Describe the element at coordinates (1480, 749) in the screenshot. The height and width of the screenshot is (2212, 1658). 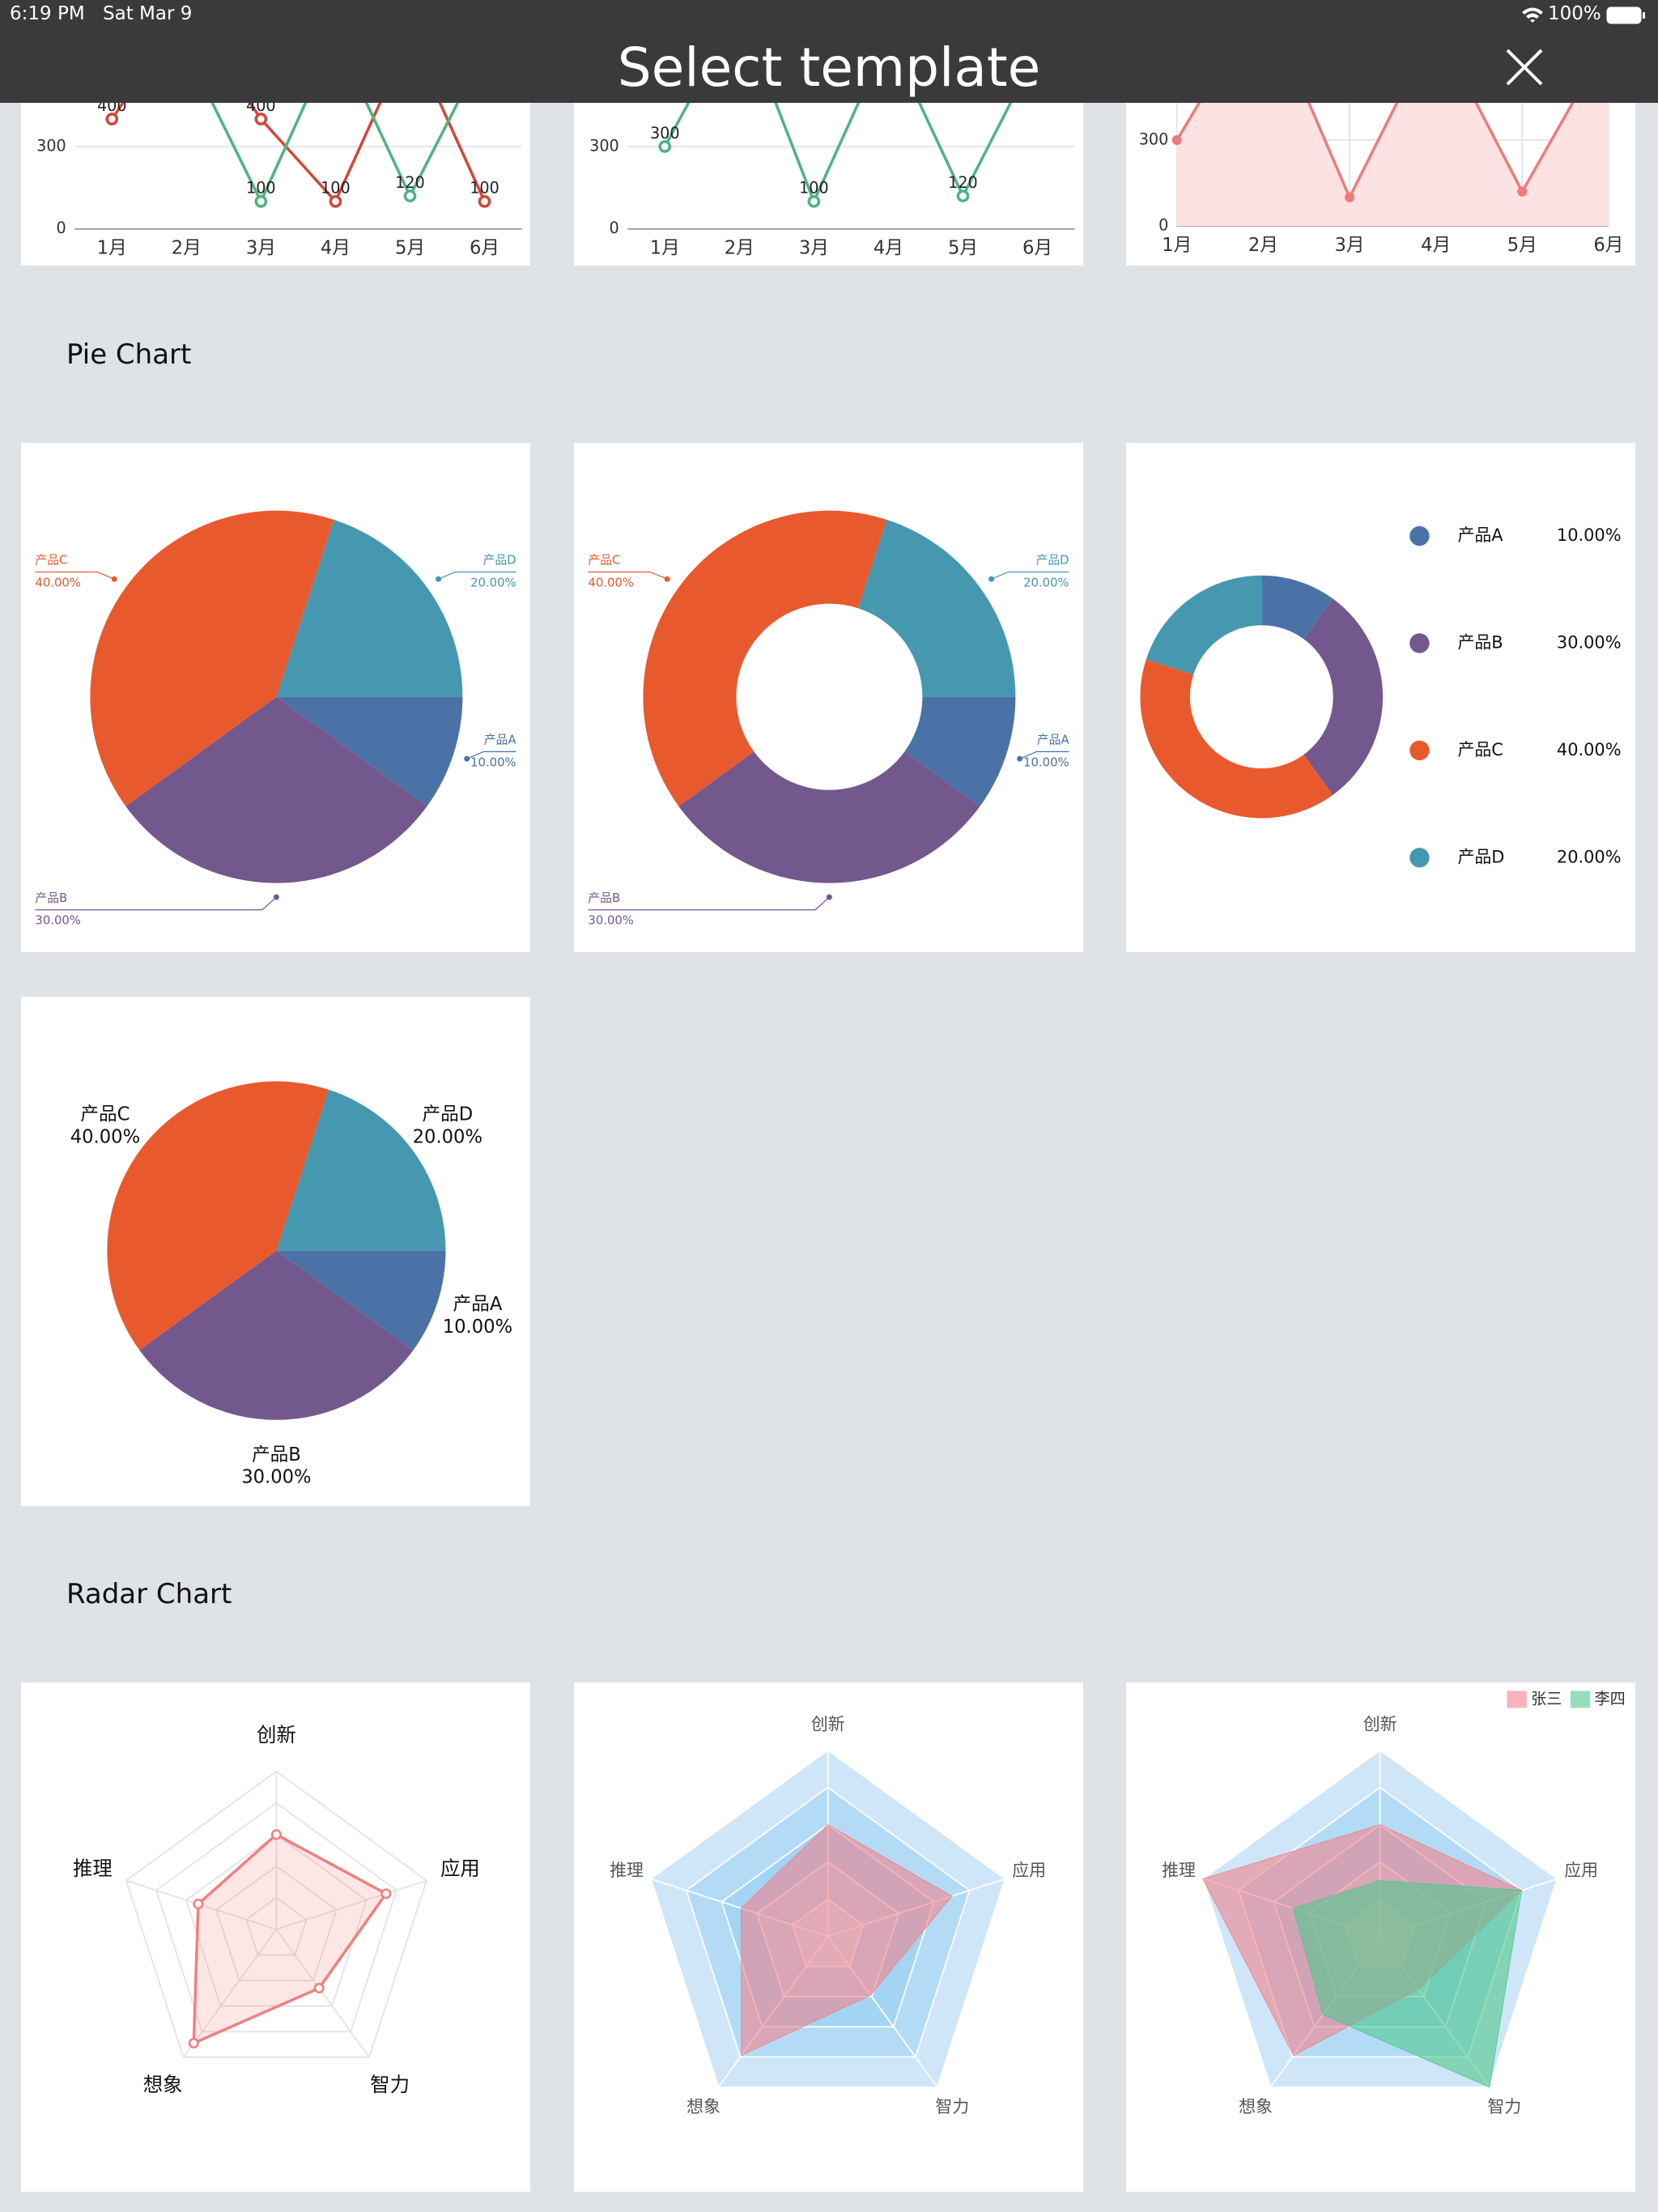
I see `legend-label: 产品C` at that location.